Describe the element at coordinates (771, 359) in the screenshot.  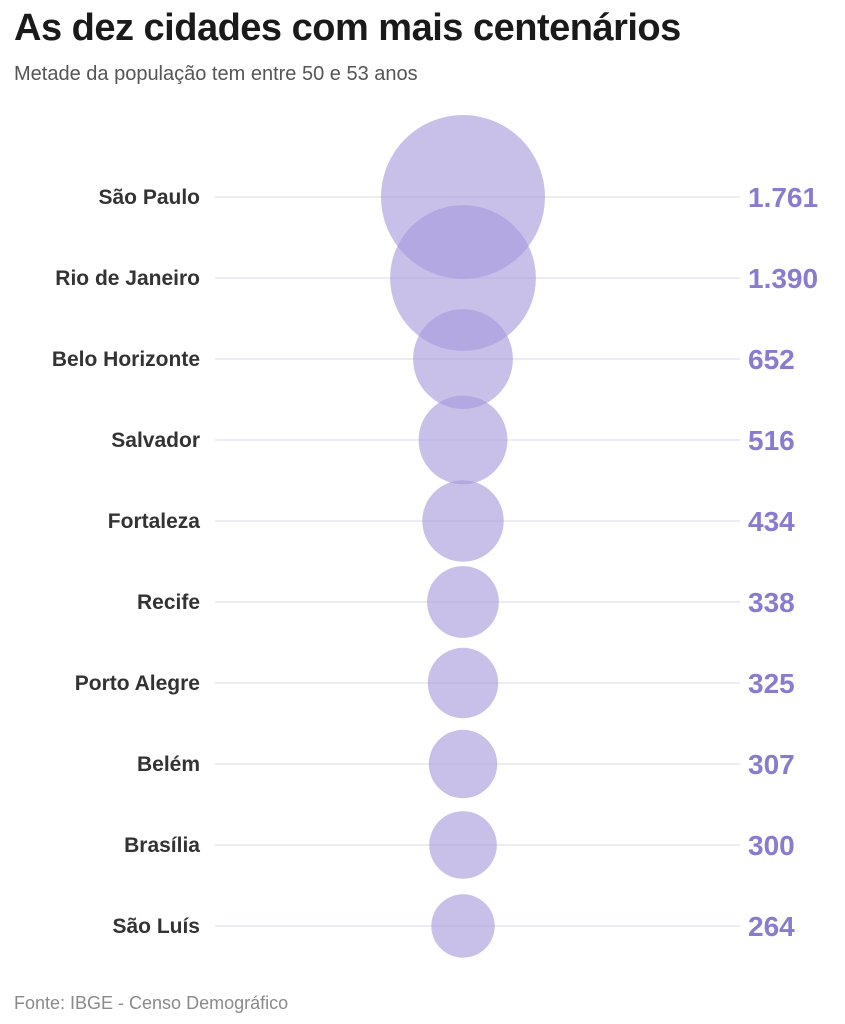
I see `value-label: 652` at that location.